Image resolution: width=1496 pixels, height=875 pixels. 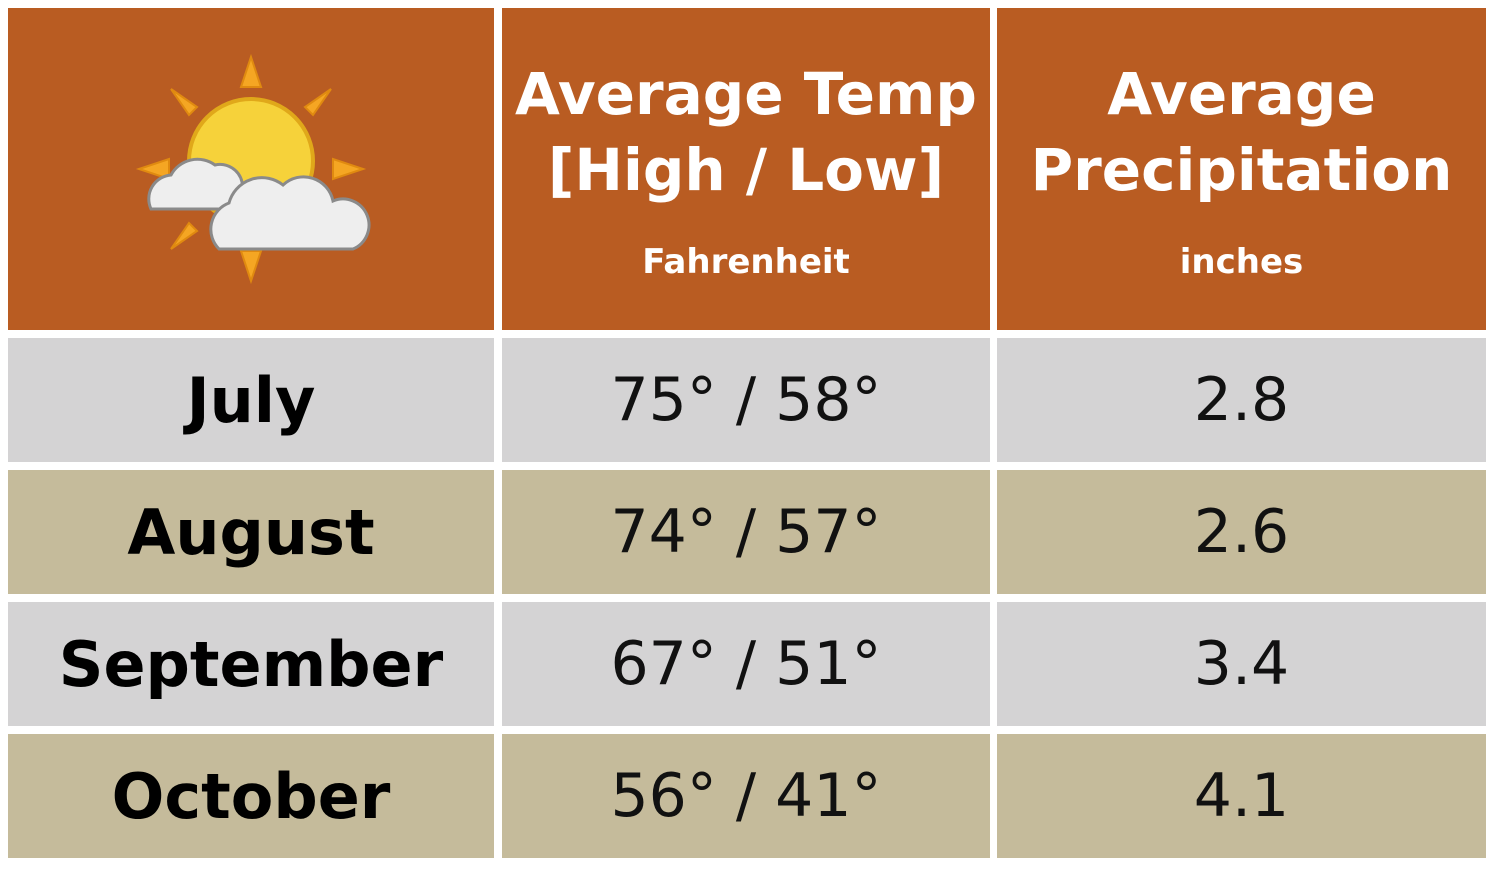 I want to click on month-cell: September, so click(x=251, y=664).